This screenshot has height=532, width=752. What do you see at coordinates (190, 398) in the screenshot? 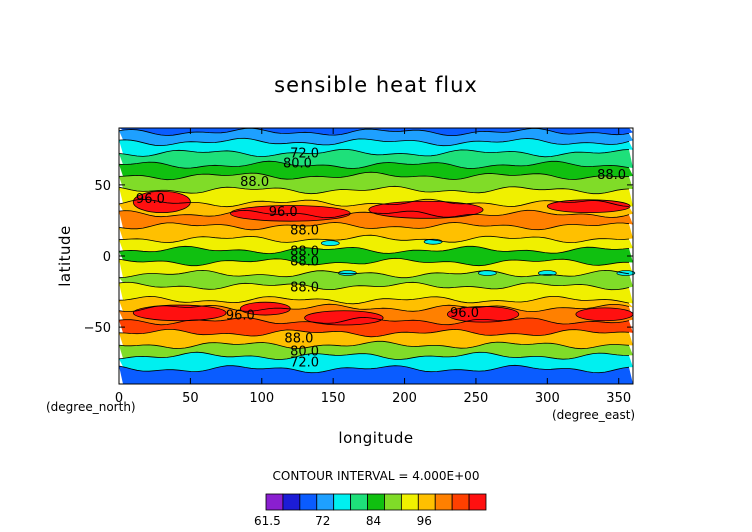
I see `x-tick-label: 50` at bounding box center [190, 398].